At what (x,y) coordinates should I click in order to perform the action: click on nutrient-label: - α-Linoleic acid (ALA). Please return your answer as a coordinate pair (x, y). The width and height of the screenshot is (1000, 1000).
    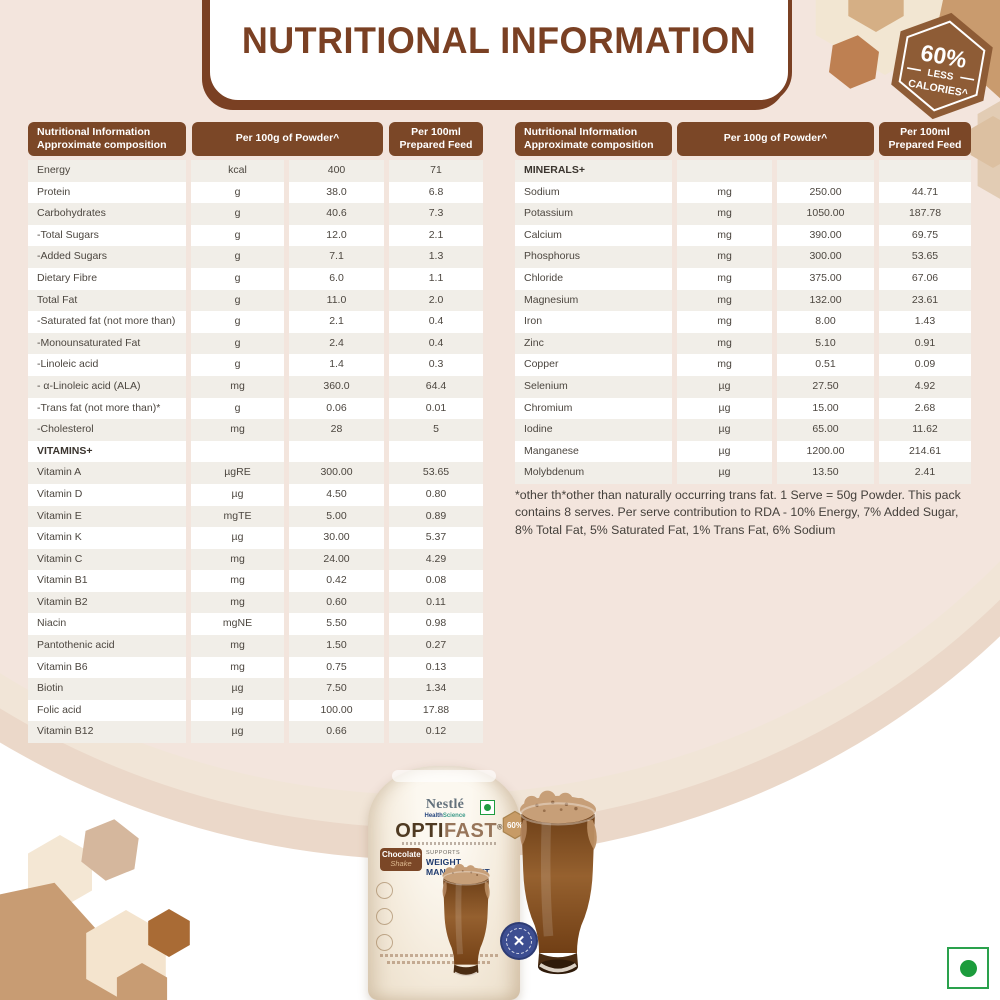
    Looking at the image, I should click on (107, 386).